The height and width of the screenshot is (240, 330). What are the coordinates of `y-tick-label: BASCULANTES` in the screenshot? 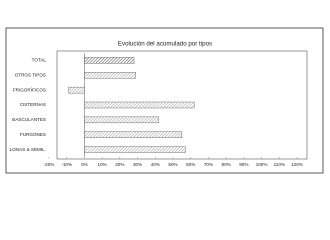 It's located at (29, 119).